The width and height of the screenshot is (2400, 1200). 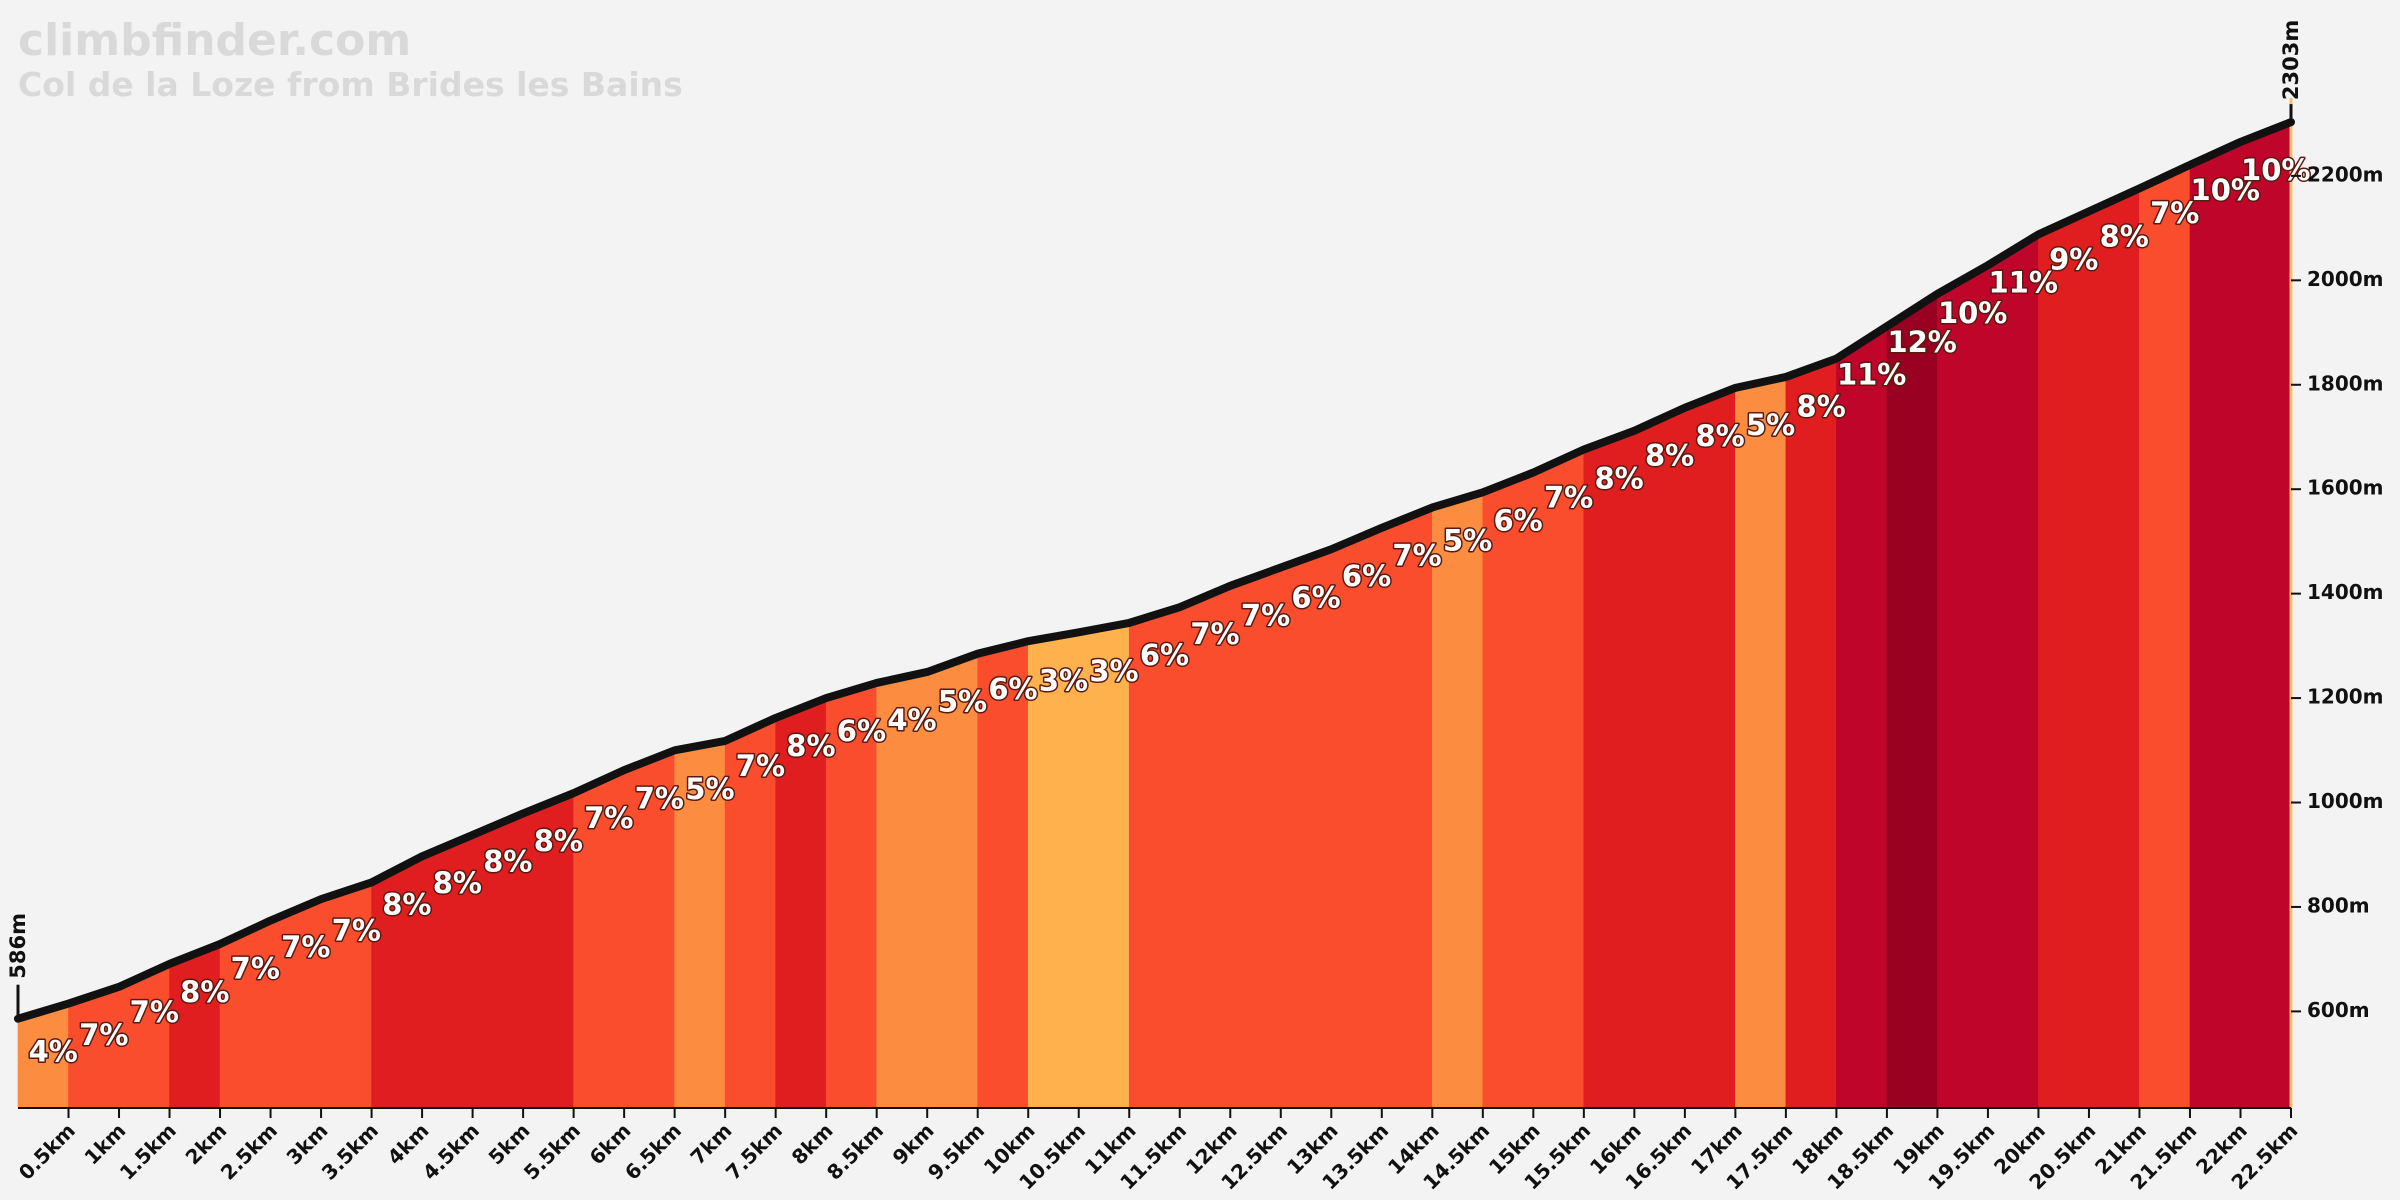 I want to click on end-label: 2303m, so click(x=2291, y=60).